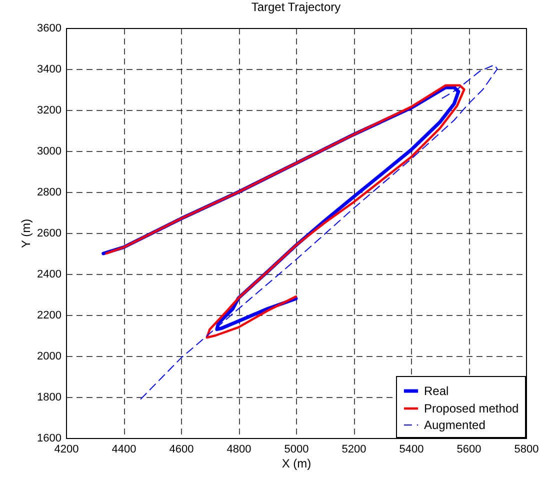 Image resolution: width=541 pixels, height=481 pixels. What do you see at coordinates (436, 391) in the screenshot?
I see `legend-label: Real` at bounding box center [436, 391].